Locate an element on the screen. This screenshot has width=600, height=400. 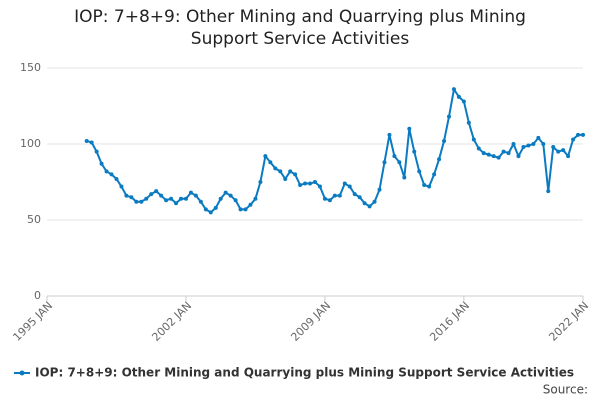
source: Source: is located at coordinates (565, 390).